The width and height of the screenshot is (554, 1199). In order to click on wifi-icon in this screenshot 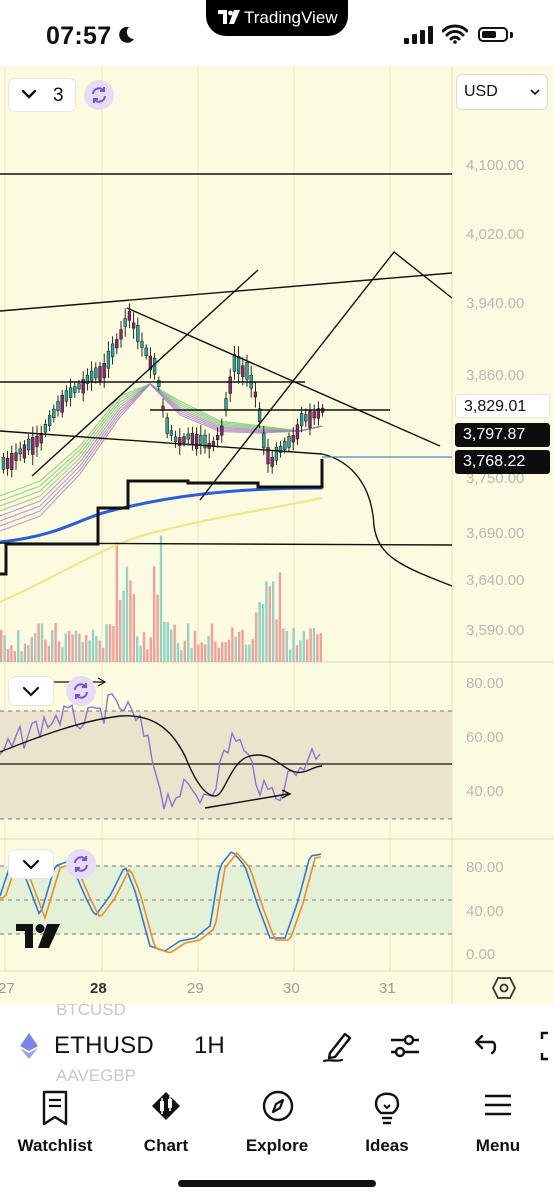, I will do `click(455, 34)`.